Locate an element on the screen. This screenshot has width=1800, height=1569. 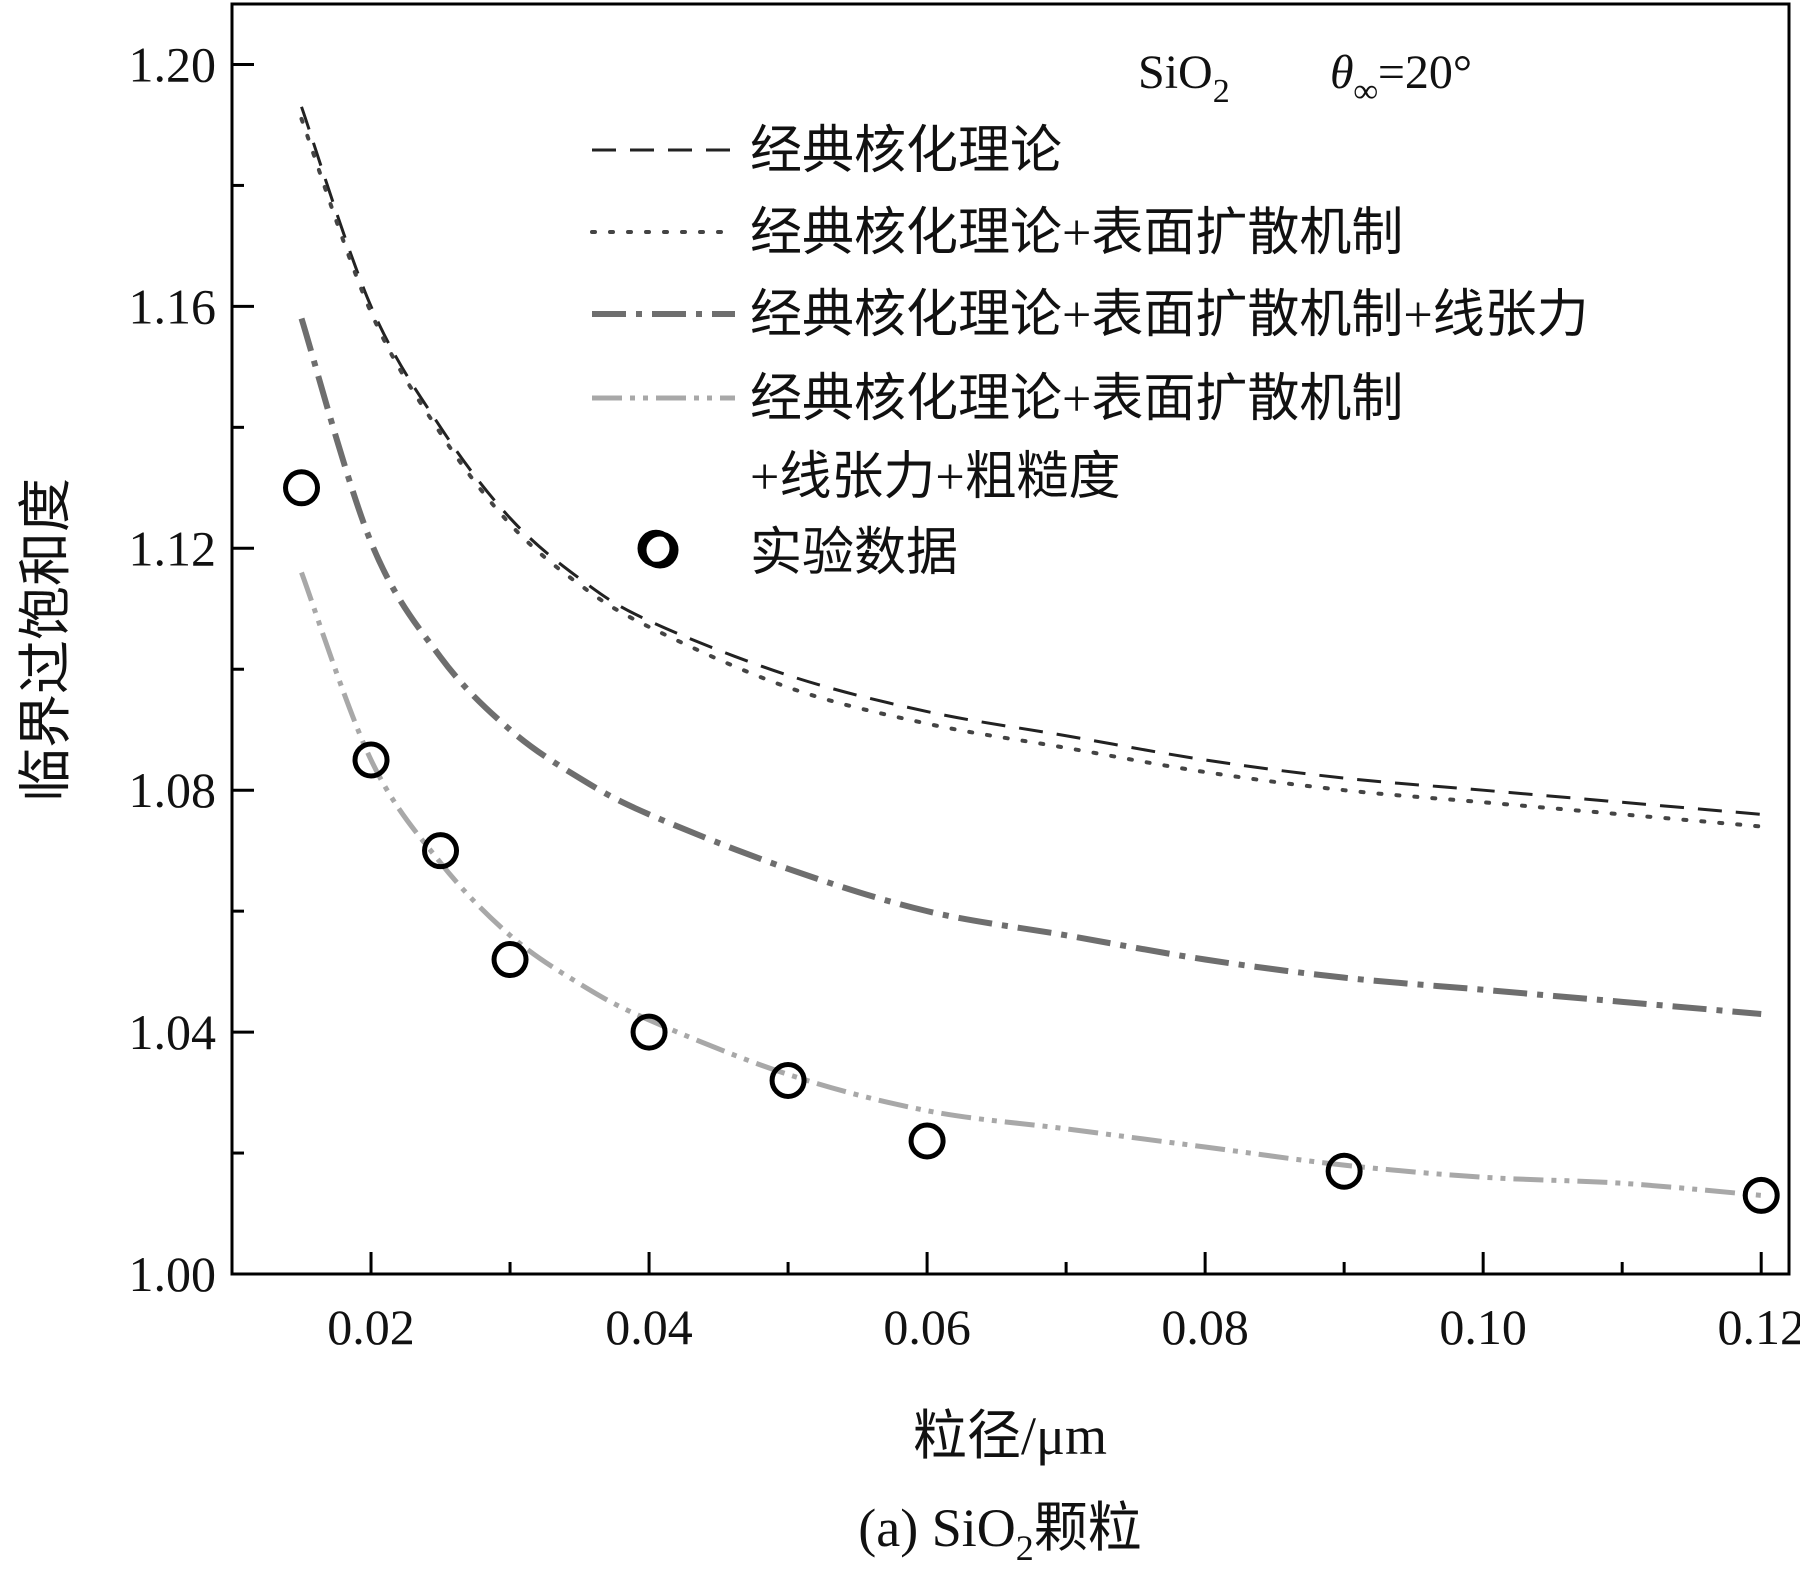
material-annotation: SiO2 is located at coordinates (1184, 78).